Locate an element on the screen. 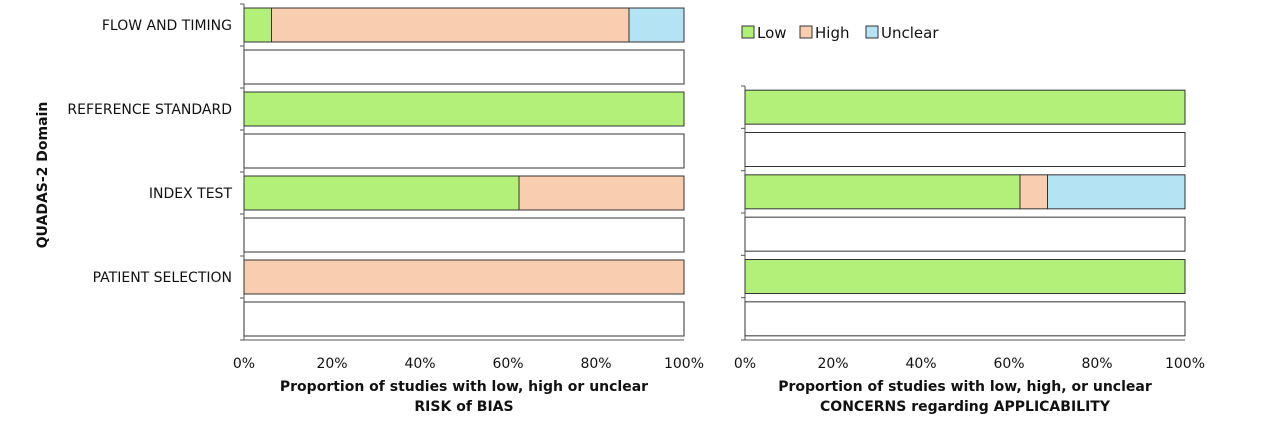 The height and width of the screenshot is (428, 1280). legend-label-low: Low is located at coordinates (772, 33).